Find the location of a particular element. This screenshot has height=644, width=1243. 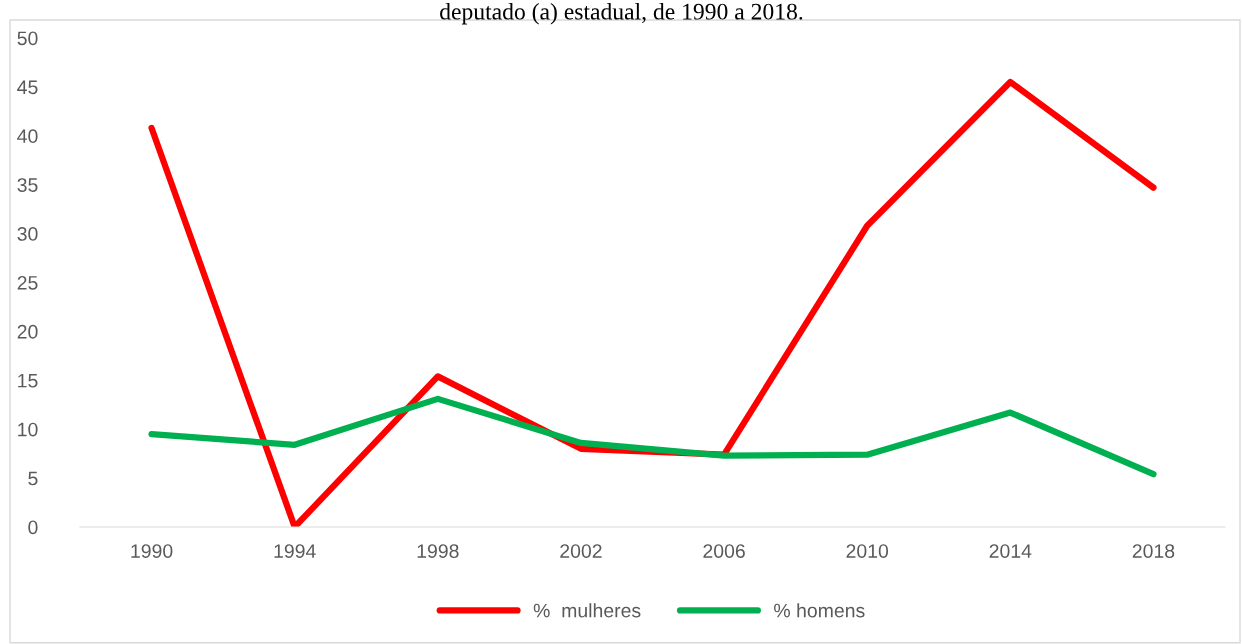

y-tick-label: 10 is located at coordinates (28, 429).